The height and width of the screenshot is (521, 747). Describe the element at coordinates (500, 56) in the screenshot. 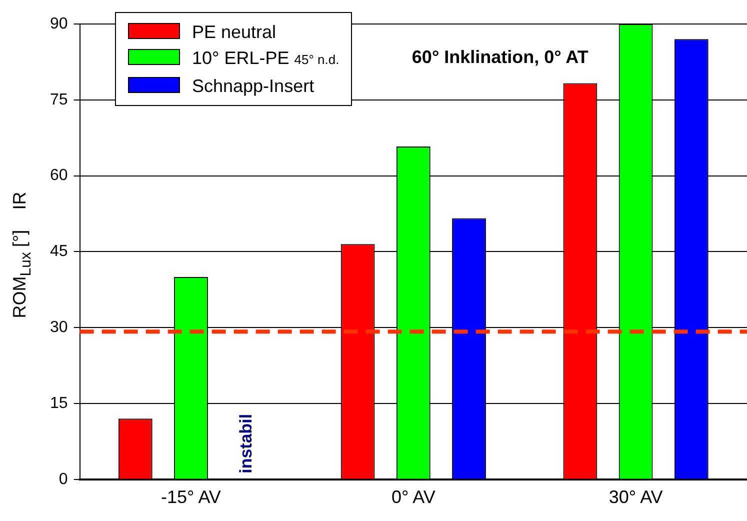

I see `text: 60° Inklination, 0° AT` at that location.